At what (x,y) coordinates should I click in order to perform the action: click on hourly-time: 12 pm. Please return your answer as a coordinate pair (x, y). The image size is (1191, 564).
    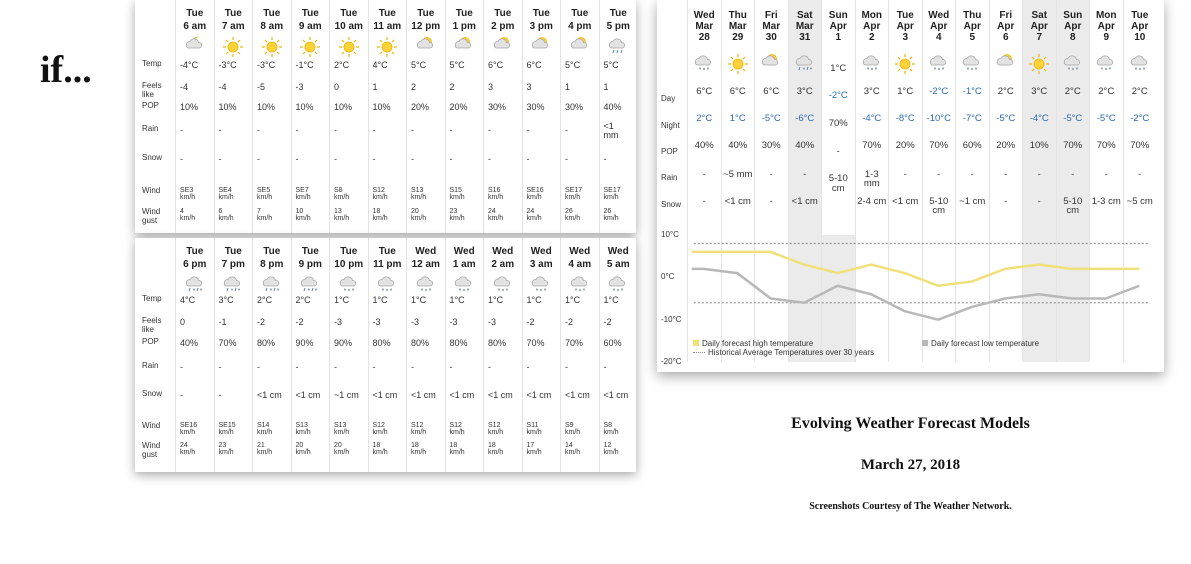
    Looking at the image, I should click on (426, 26).